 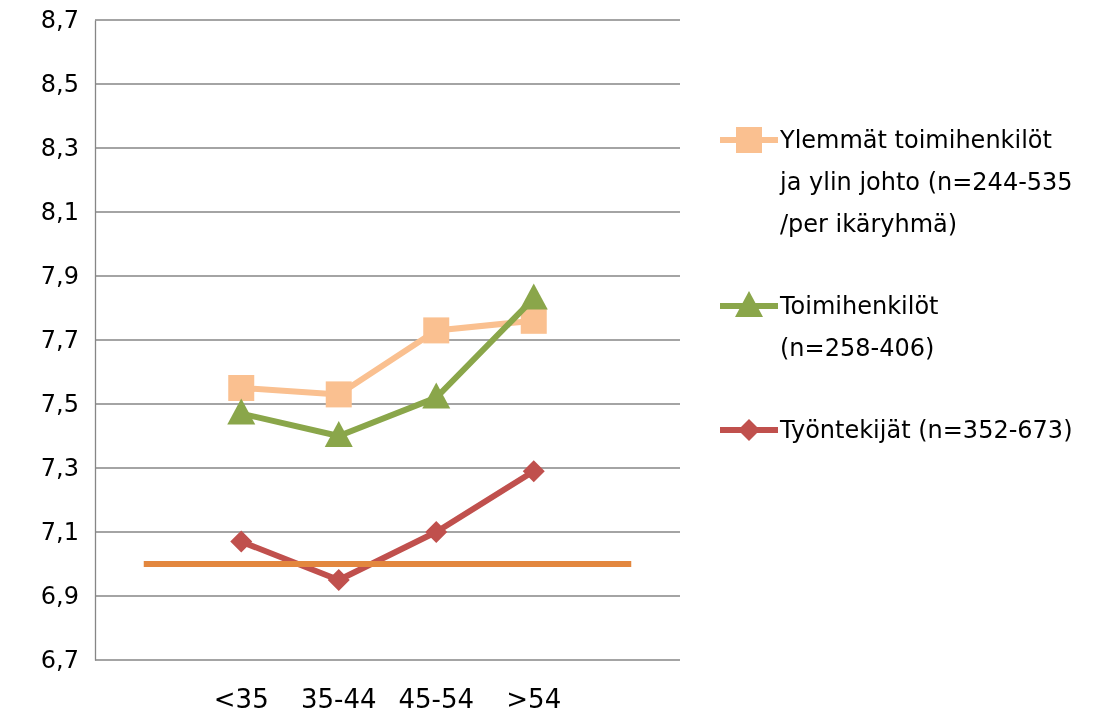 What do you see at coordinates (859, 327) in the screenshot?
I see `legend-label: Toimihenkilöt (n=258-406)` at bounding box center [859, 327].